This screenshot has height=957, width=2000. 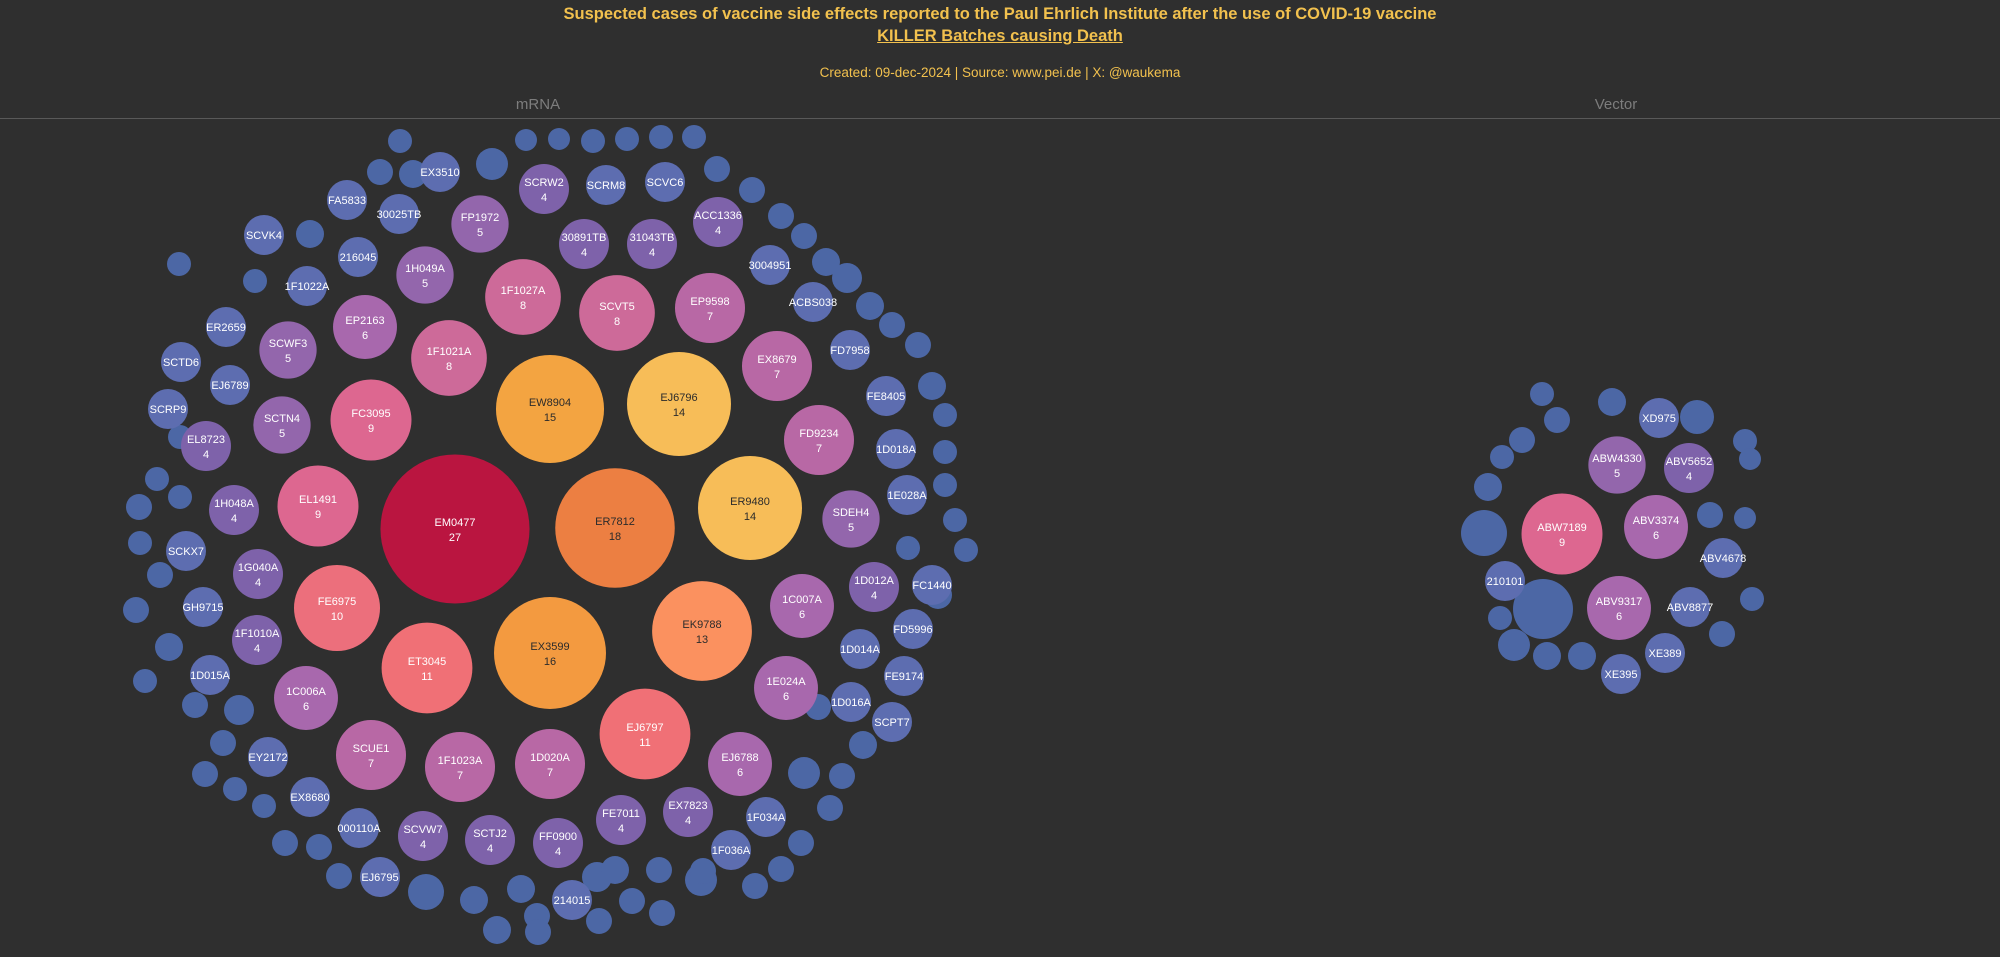 I want to click on bubble-ex8680, so click(x=310, y=797).